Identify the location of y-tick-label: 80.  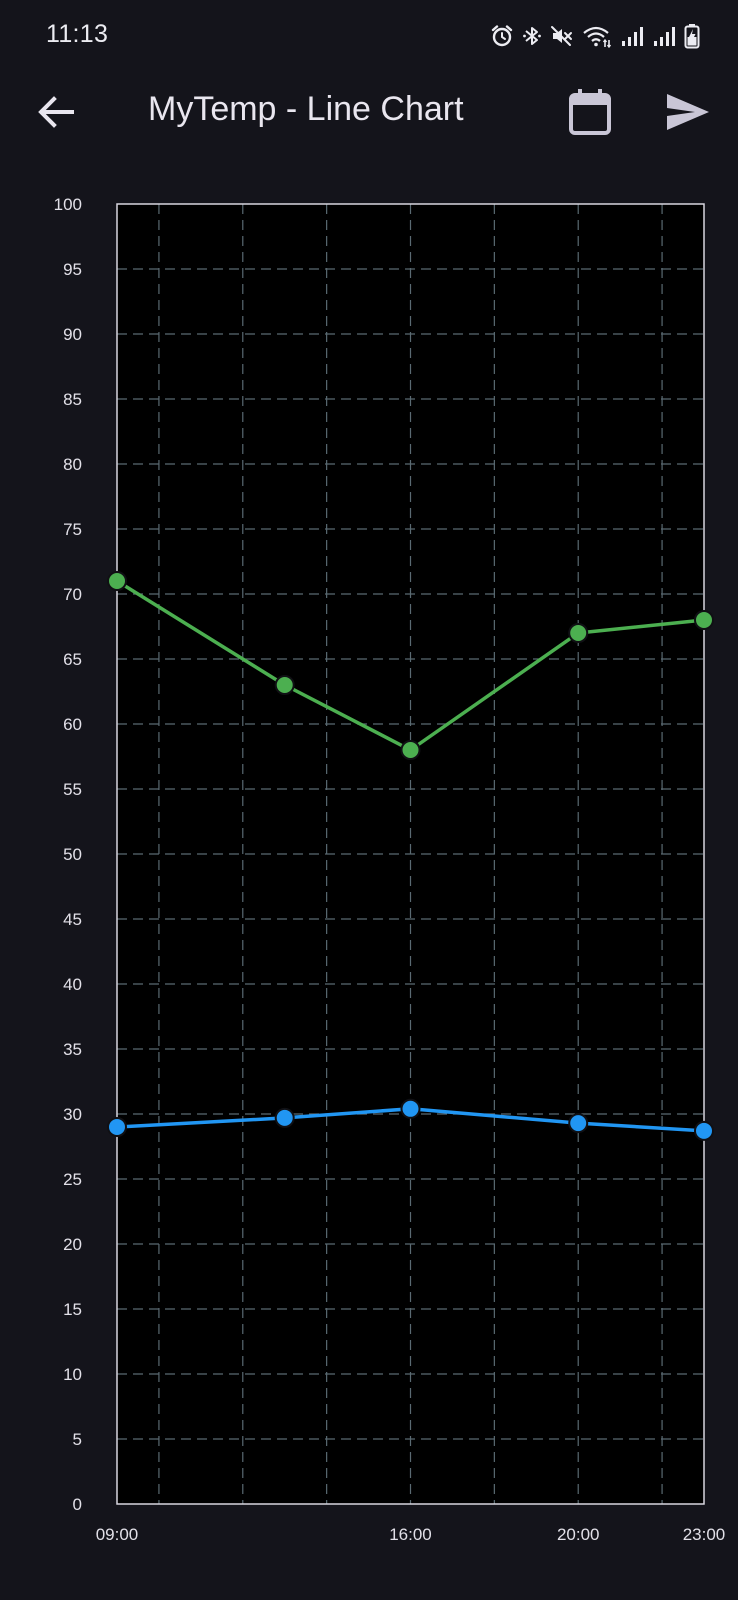
(72, 464).